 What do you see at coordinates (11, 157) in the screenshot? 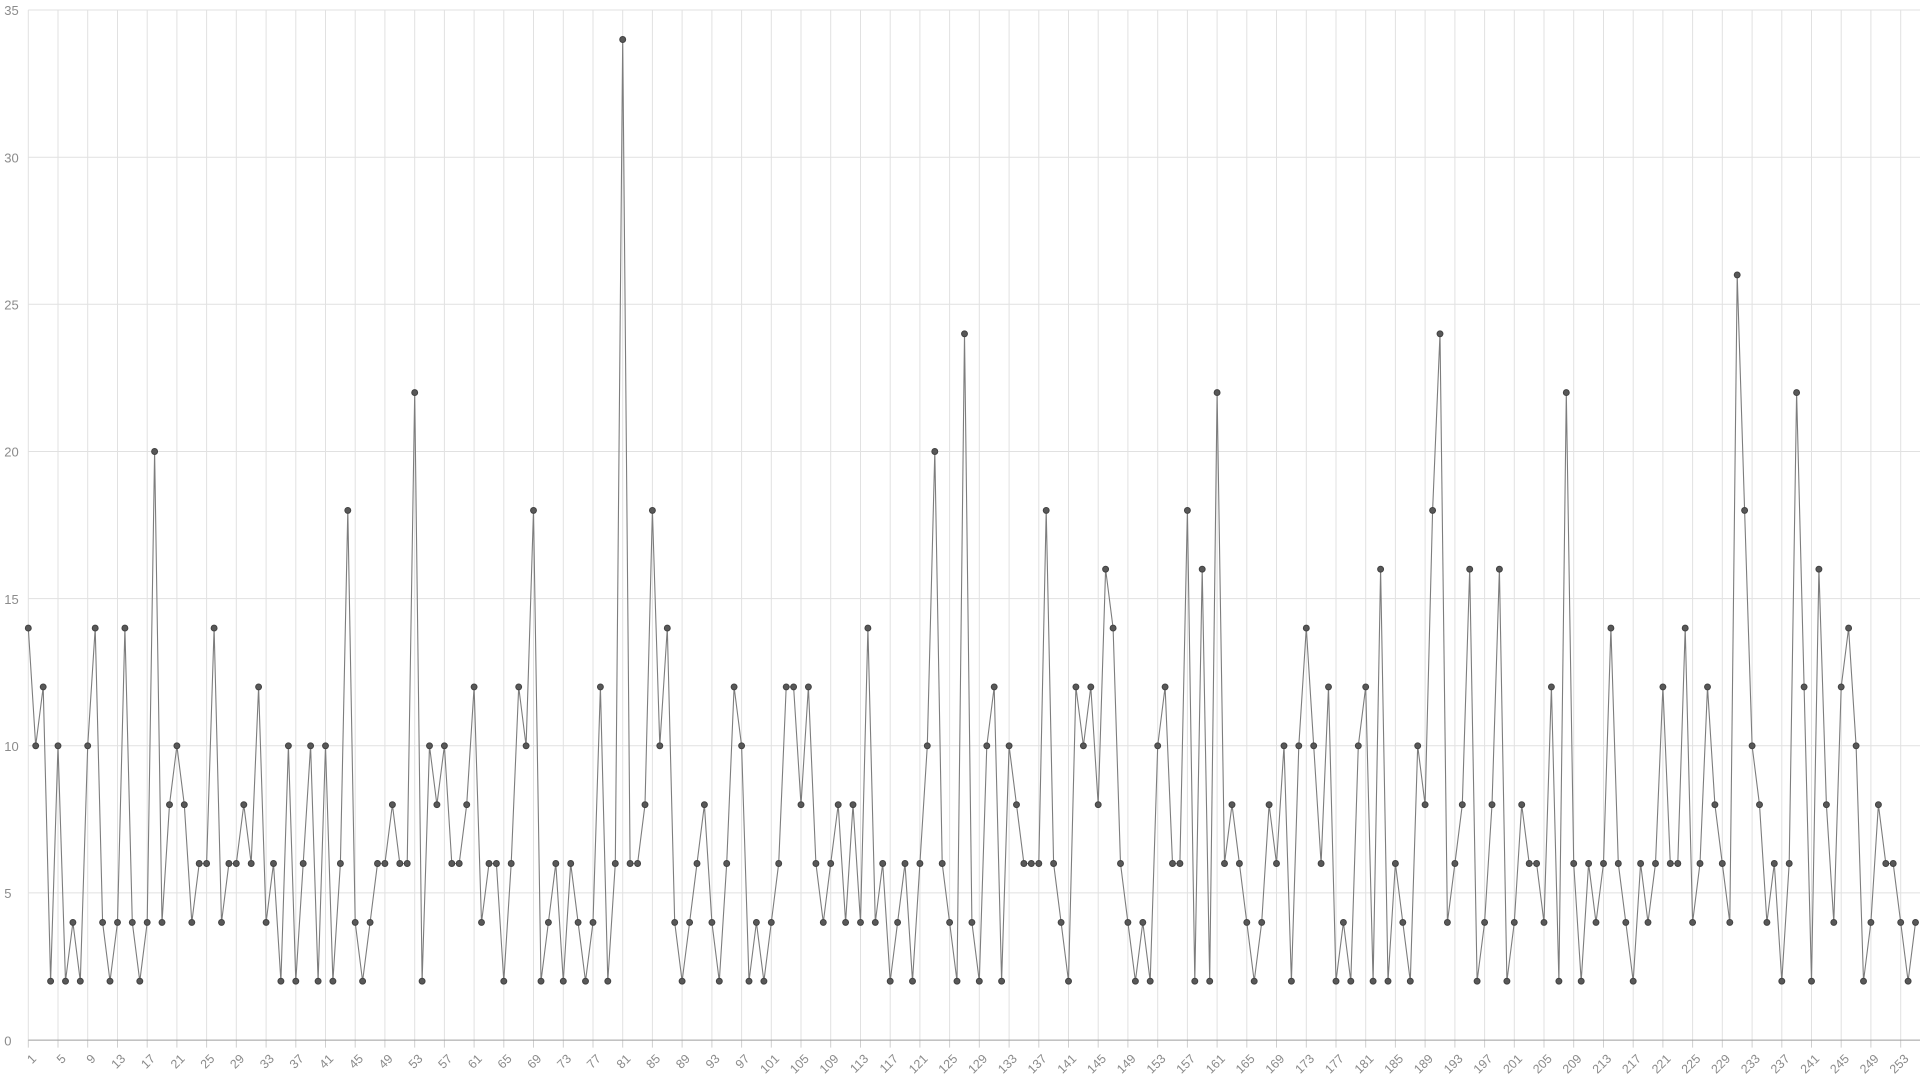
I see `svg-text: 30` at bounding box center [11, 157].